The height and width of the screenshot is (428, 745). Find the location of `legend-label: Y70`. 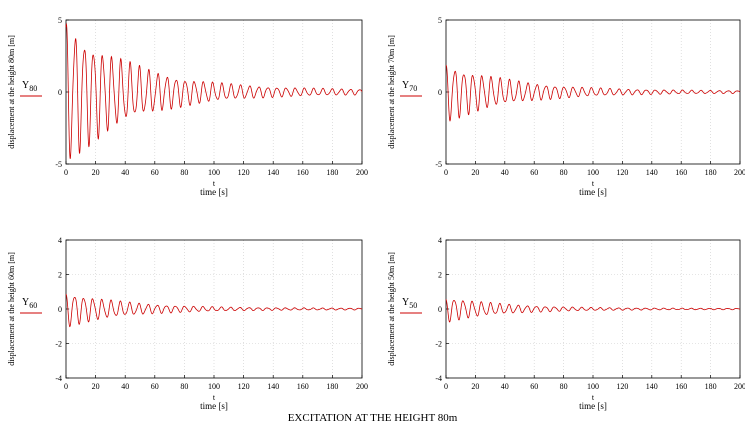

legend-label: Y70 is located at coordinates (409, 86).